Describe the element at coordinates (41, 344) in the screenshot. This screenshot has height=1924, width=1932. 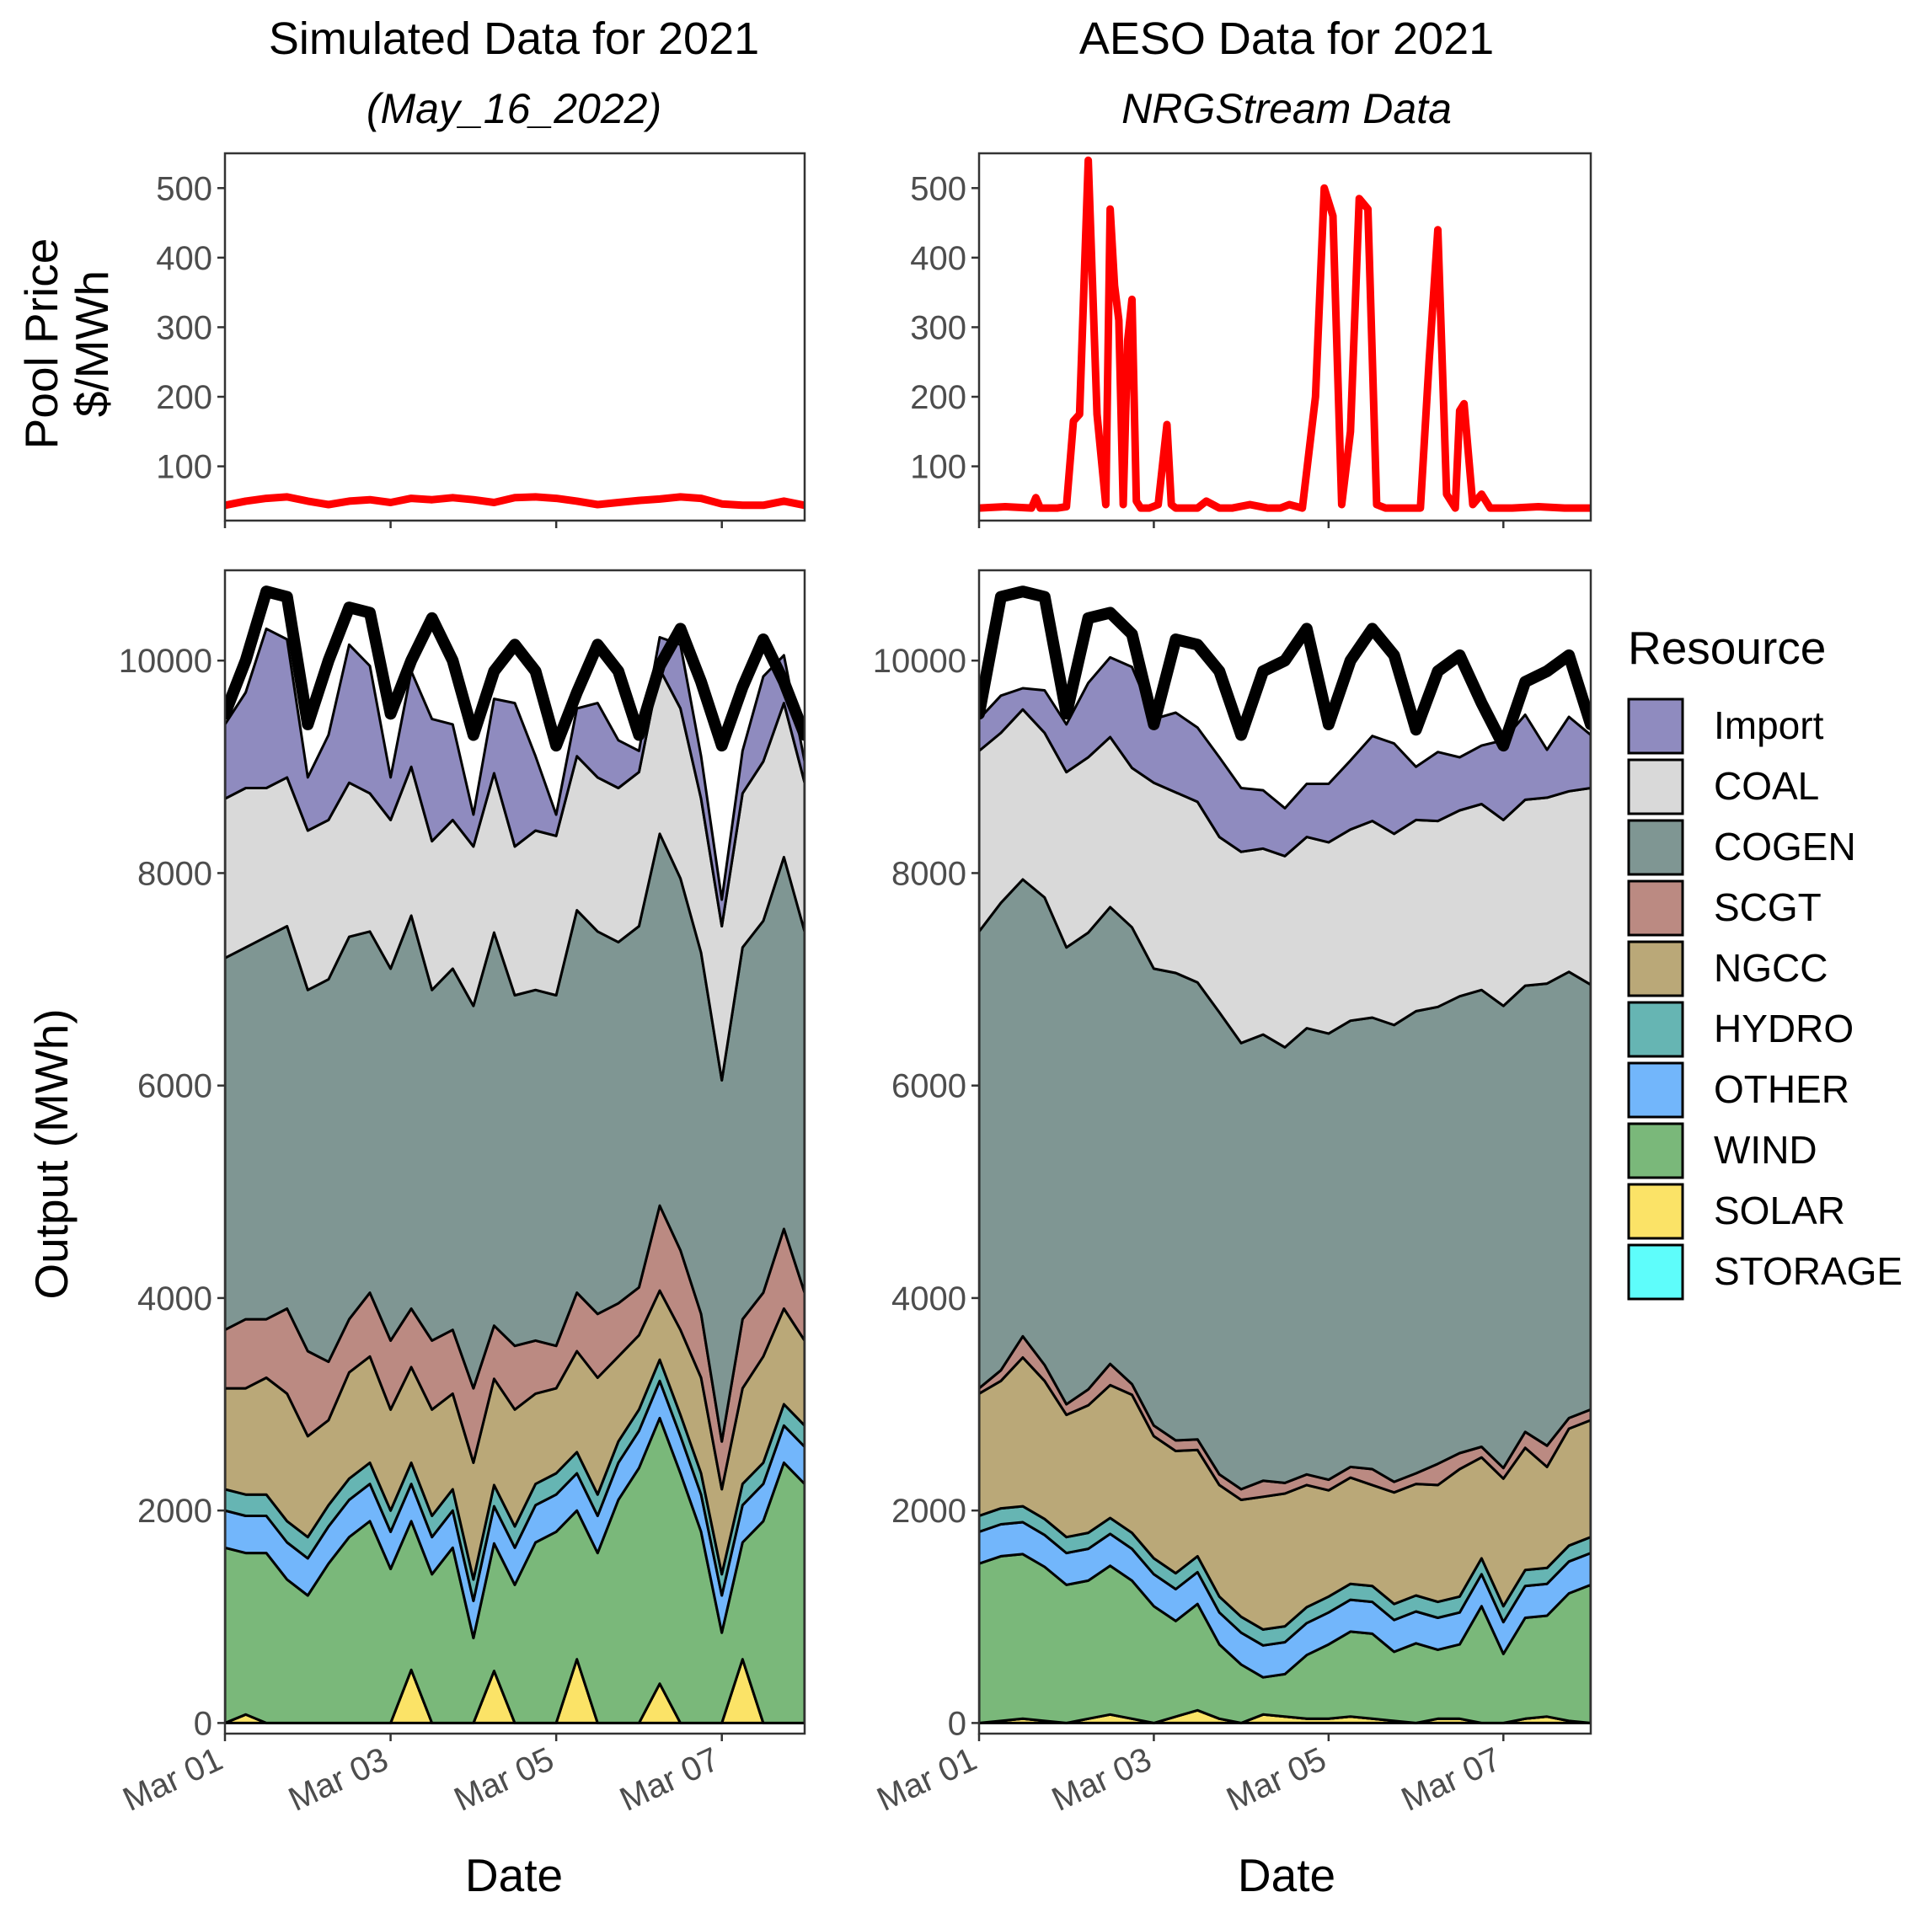
I see `price-ylabel-line1: Pool Price` at that location.